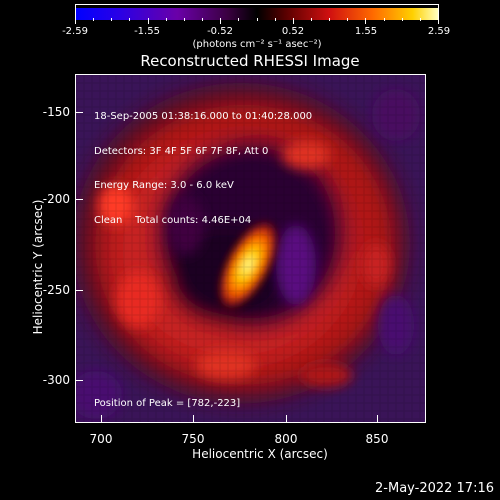 This screenshot has height=500, width=500. Describe the element at coordinates (250, 61) in the screenshot. I see `plot-title: Reconstructed RHESSI Image` at that location.